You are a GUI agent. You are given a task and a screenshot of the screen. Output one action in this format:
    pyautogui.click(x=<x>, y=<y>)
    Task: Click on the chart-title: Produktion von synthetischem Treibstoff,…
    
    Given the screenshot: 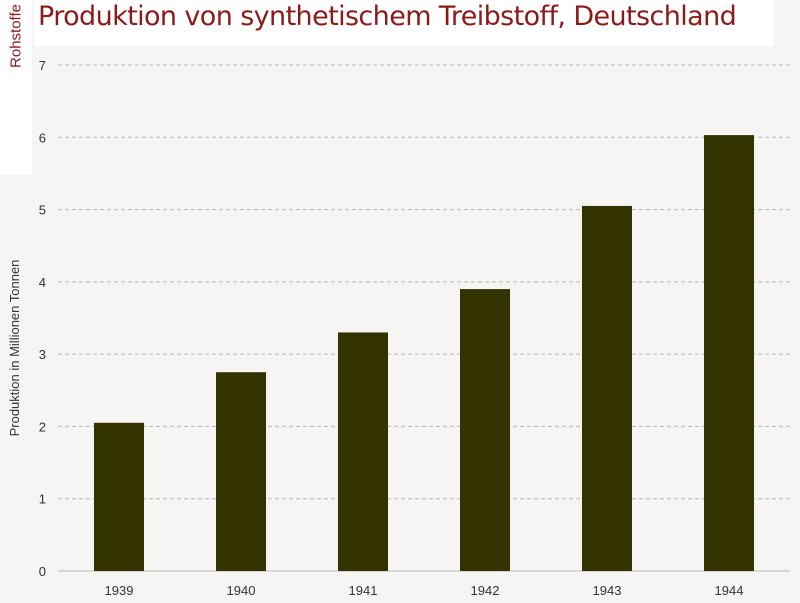 What is the action you would take?
    pyautogui.click(x=387, y=16)
    